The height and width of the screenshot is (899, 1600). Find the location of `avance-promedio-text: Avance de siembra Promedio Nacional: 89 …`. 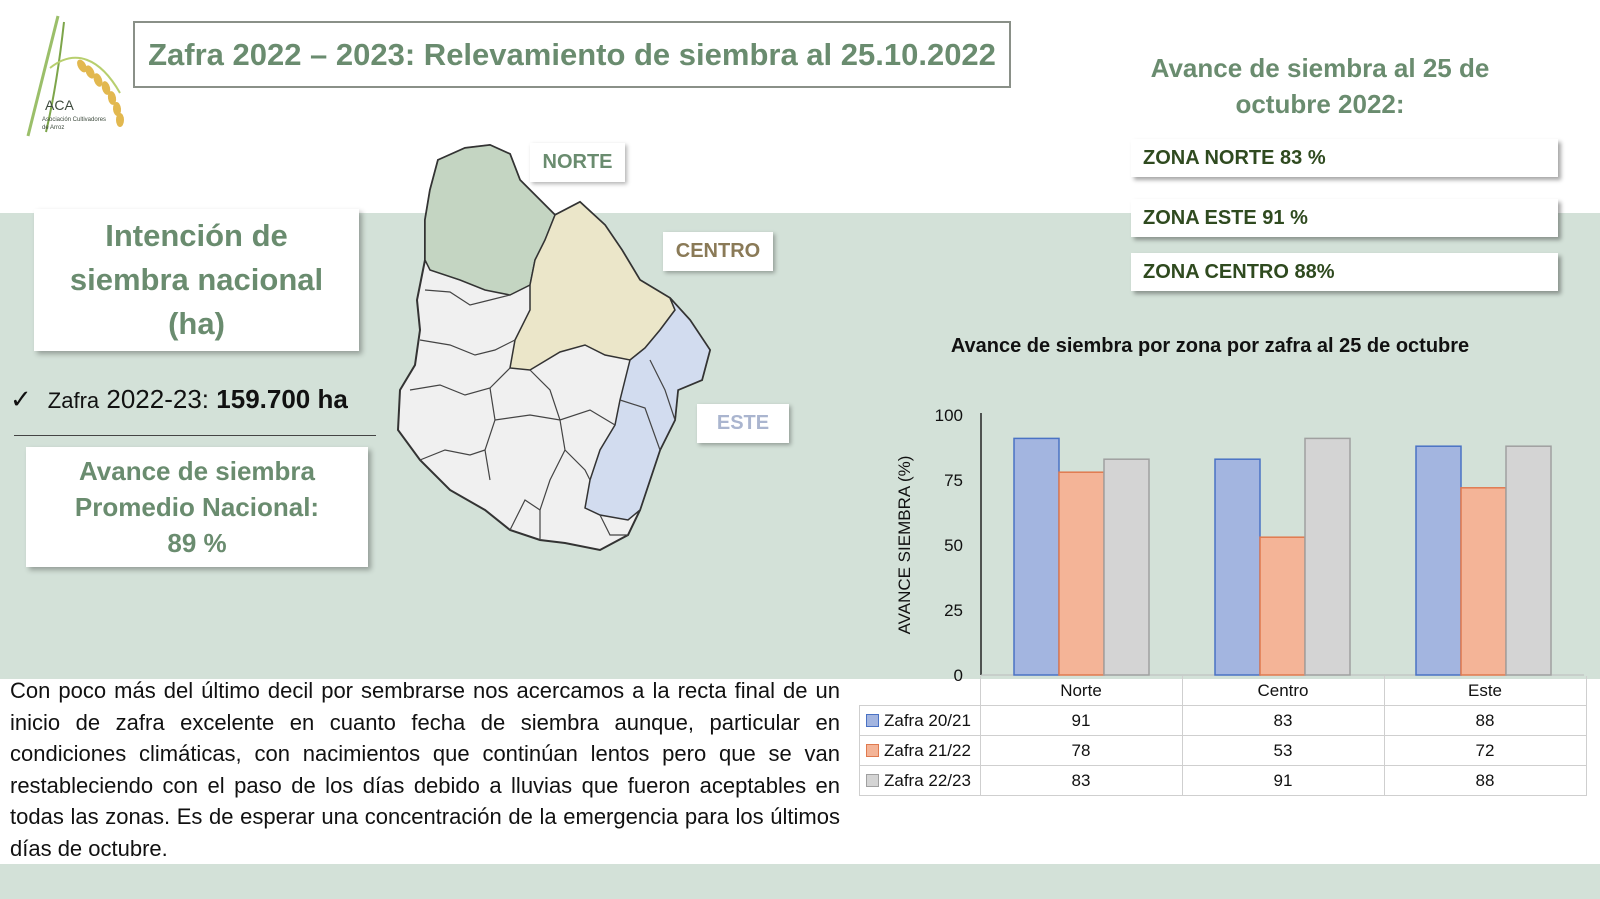

avance-promedio-text: Avance de siembra Promedio Nacional: 89 … is located at coordinates (197, 507).